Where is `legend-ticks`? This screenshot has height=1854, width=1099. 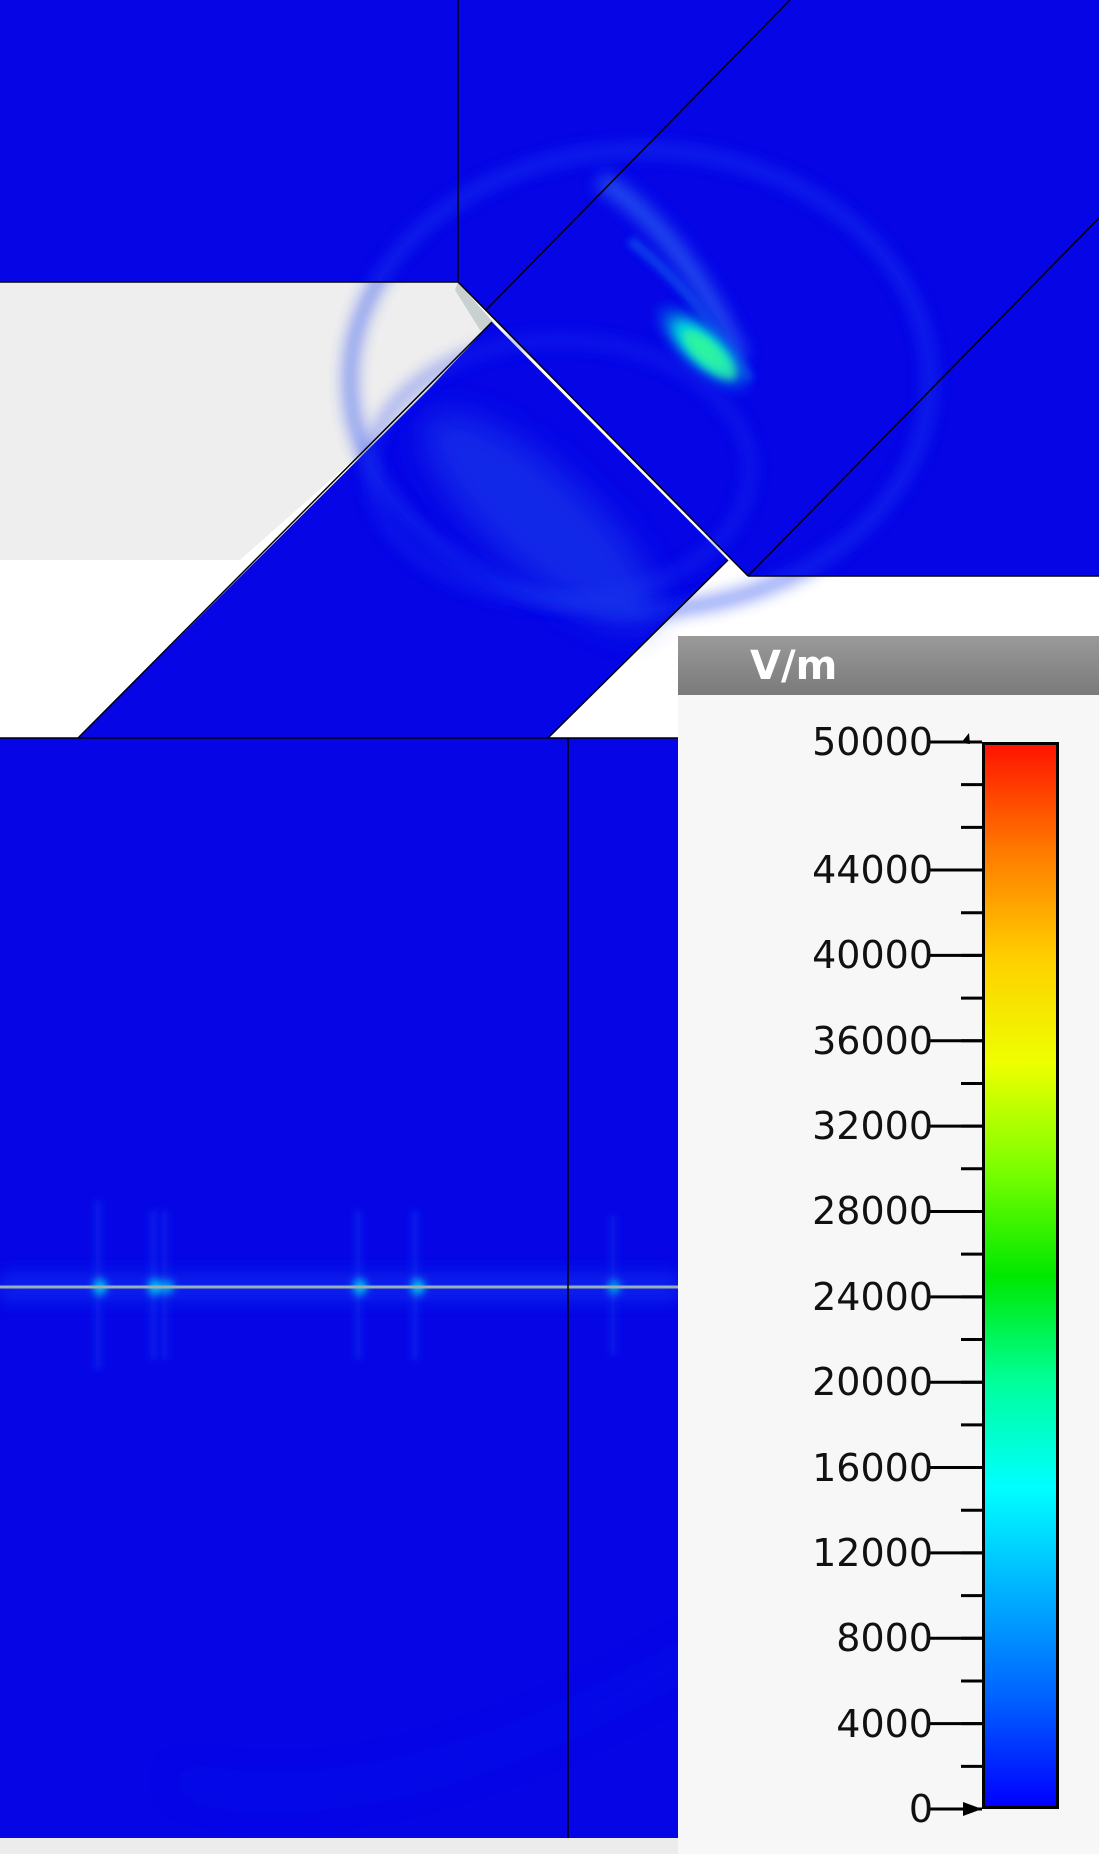
legend-ticks is located at coordinates (955, 1274).